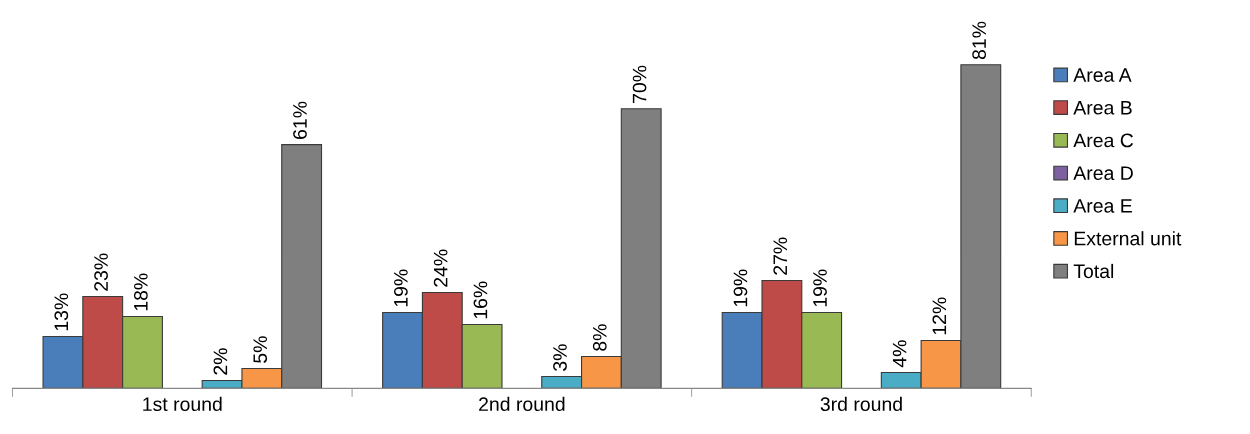  What do you see at coordinates (1102, 75) in the screenshot?
I see `legend-label: Area A` at bounding box center [1102, 75].